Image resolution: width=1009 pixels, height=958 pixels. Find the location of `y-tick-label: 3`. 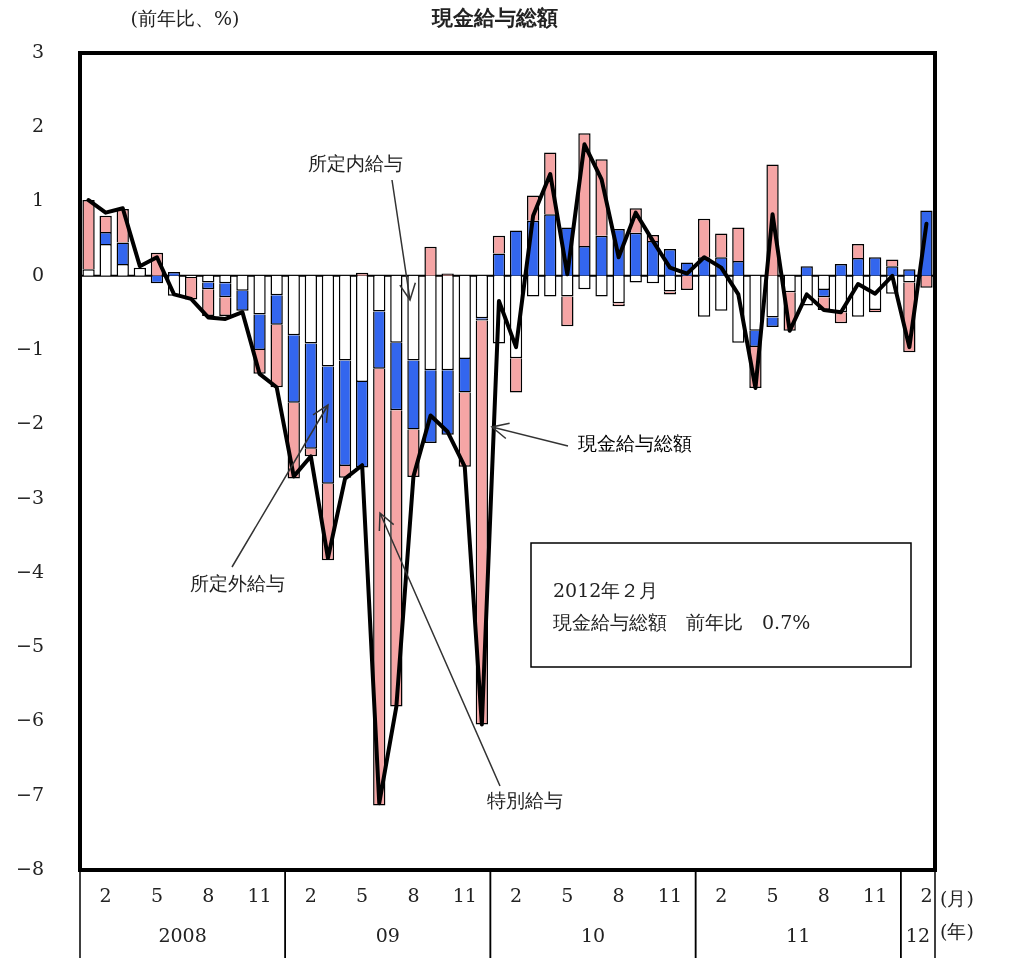

y-tick-label: 3 is located at coordinates (37, 50).